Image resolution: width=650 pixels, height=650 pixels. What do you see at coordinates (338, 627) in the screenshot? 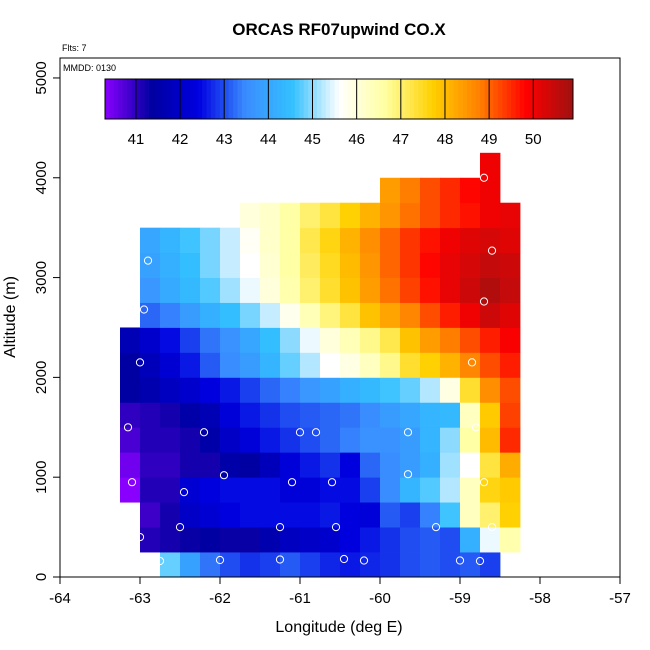
I see `x-axis-label: Longitude (deg E)` at bounding box center [338, 627].